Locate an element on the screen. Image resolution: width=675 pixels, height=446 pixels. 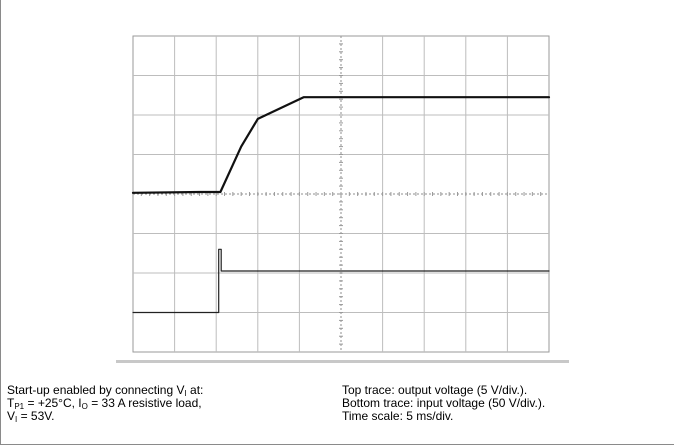
caption-right-line-1: Top trace: output voltage (5 V/div.). is located at coordinates (435, 390).